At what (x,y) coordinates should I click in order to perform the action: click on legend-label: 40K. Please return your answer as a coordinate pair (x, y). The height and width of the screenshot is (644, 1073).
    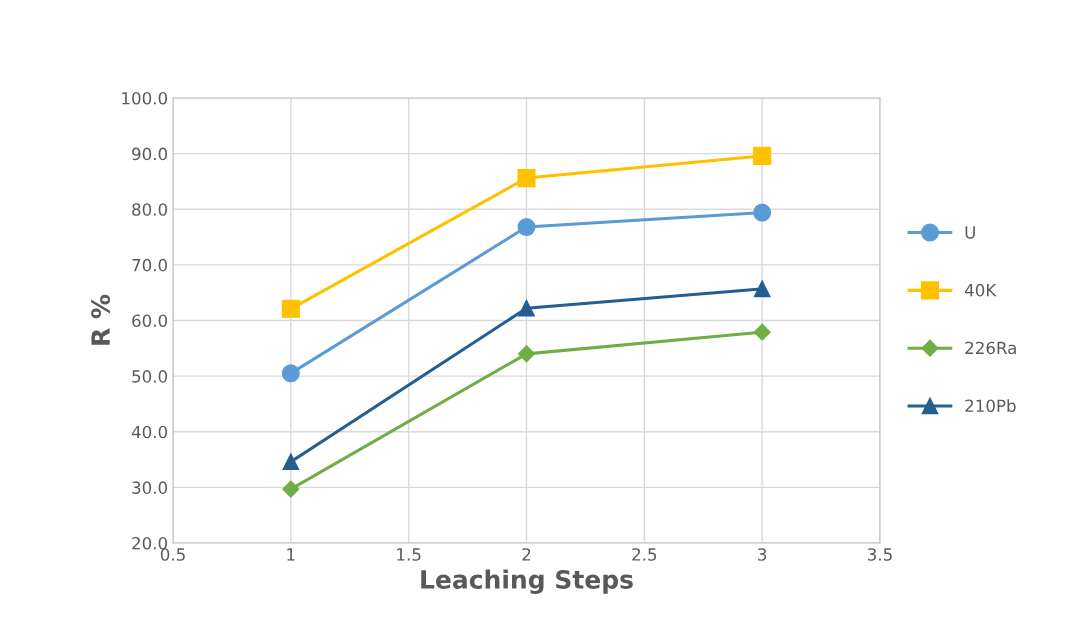
    Looking at the image, I should click on (980, 290).